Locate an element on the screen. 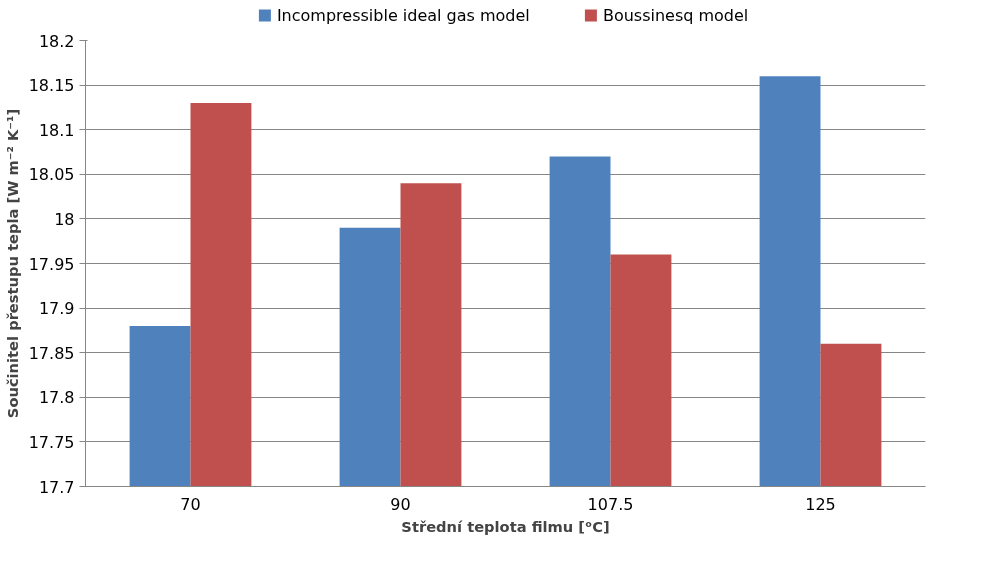 The image size is (1001, 588). x-tick-label: 107.5 is located at coordinates (610, 504).